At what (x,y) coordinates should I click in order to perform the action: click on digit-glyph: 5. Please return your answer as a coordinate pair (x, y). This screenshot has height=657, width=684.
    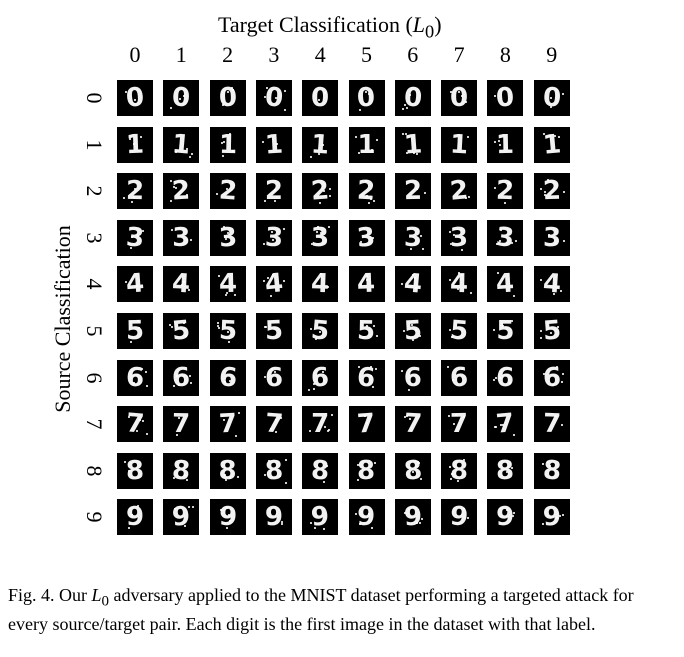
    Looking at the image, I should click on (551, 331).